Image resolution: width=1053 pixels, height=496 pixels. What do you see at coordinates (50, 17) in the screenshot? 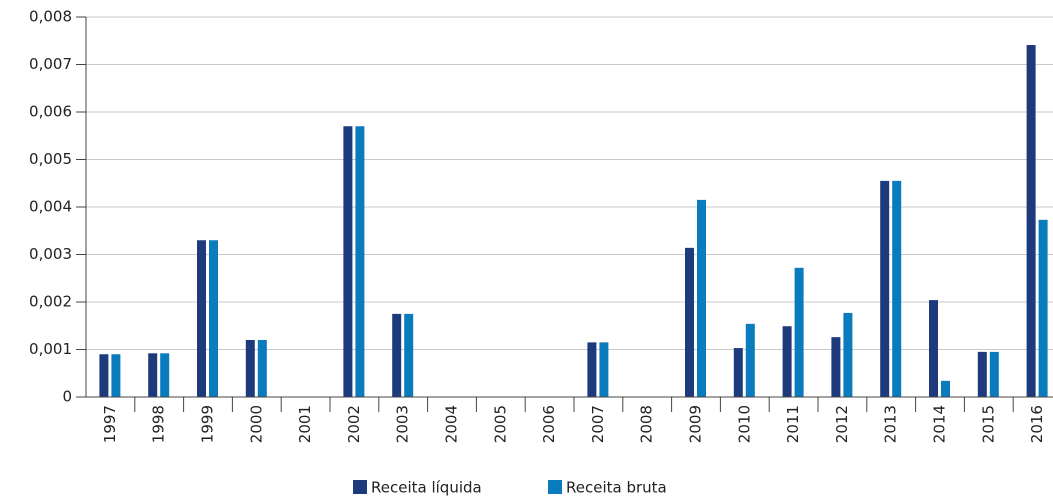
I see `y-tick-label: 0,008` at bounding box center [50, 17].